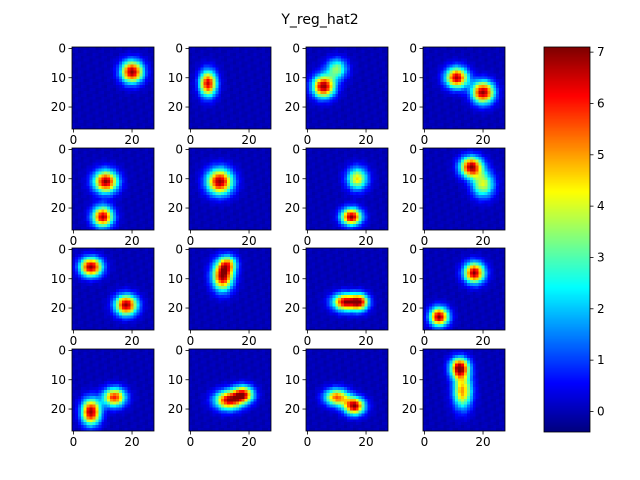 This screenshot has width=640, height=480. I want to click on heatmap-panel-9: 0 20 0 10 20, so click(103, 295).